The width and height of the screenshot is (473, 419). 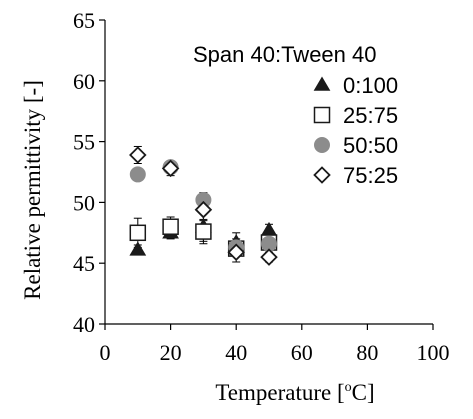 What do you see at coordinates (284, 54) in the screenshot?
I see `legend-title: Span 40:Tween 40` at bounding box center [284, 54].